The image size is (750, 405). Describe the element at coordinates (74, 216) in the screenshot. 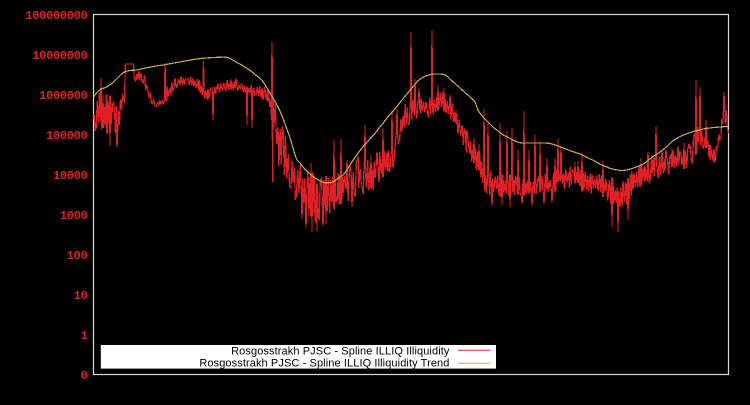

I see `svg-text: 1000` at that location.